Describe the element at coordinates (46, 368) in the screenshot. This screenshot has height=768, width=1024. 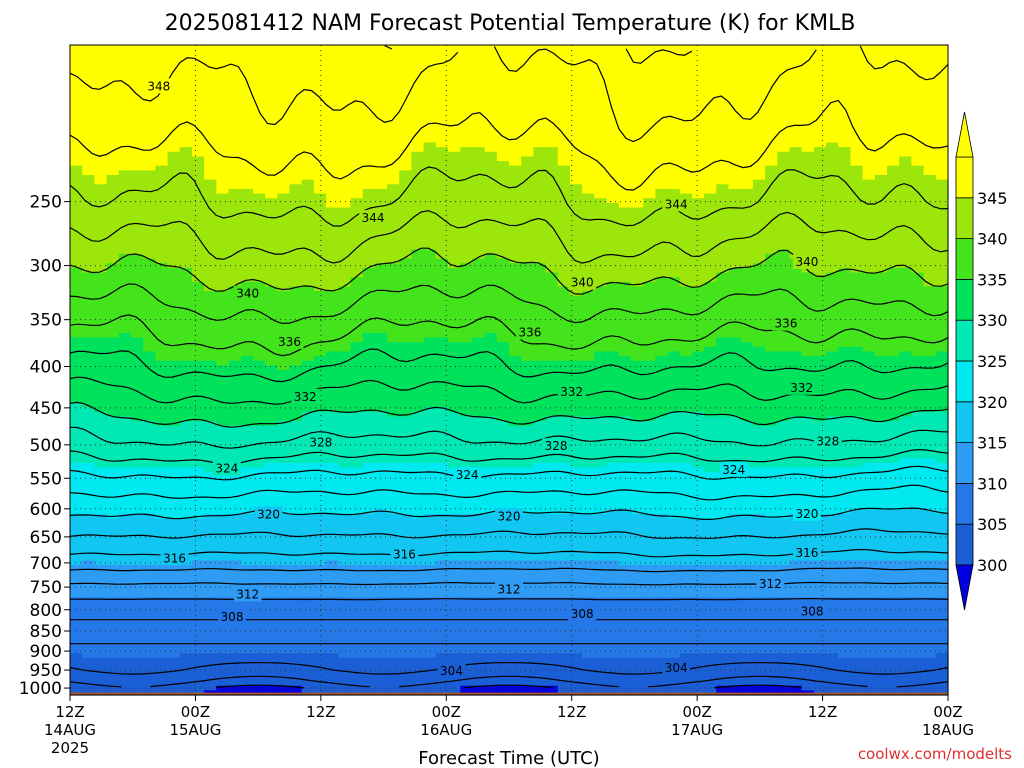
I see `y-tick-label: 400` at that location.